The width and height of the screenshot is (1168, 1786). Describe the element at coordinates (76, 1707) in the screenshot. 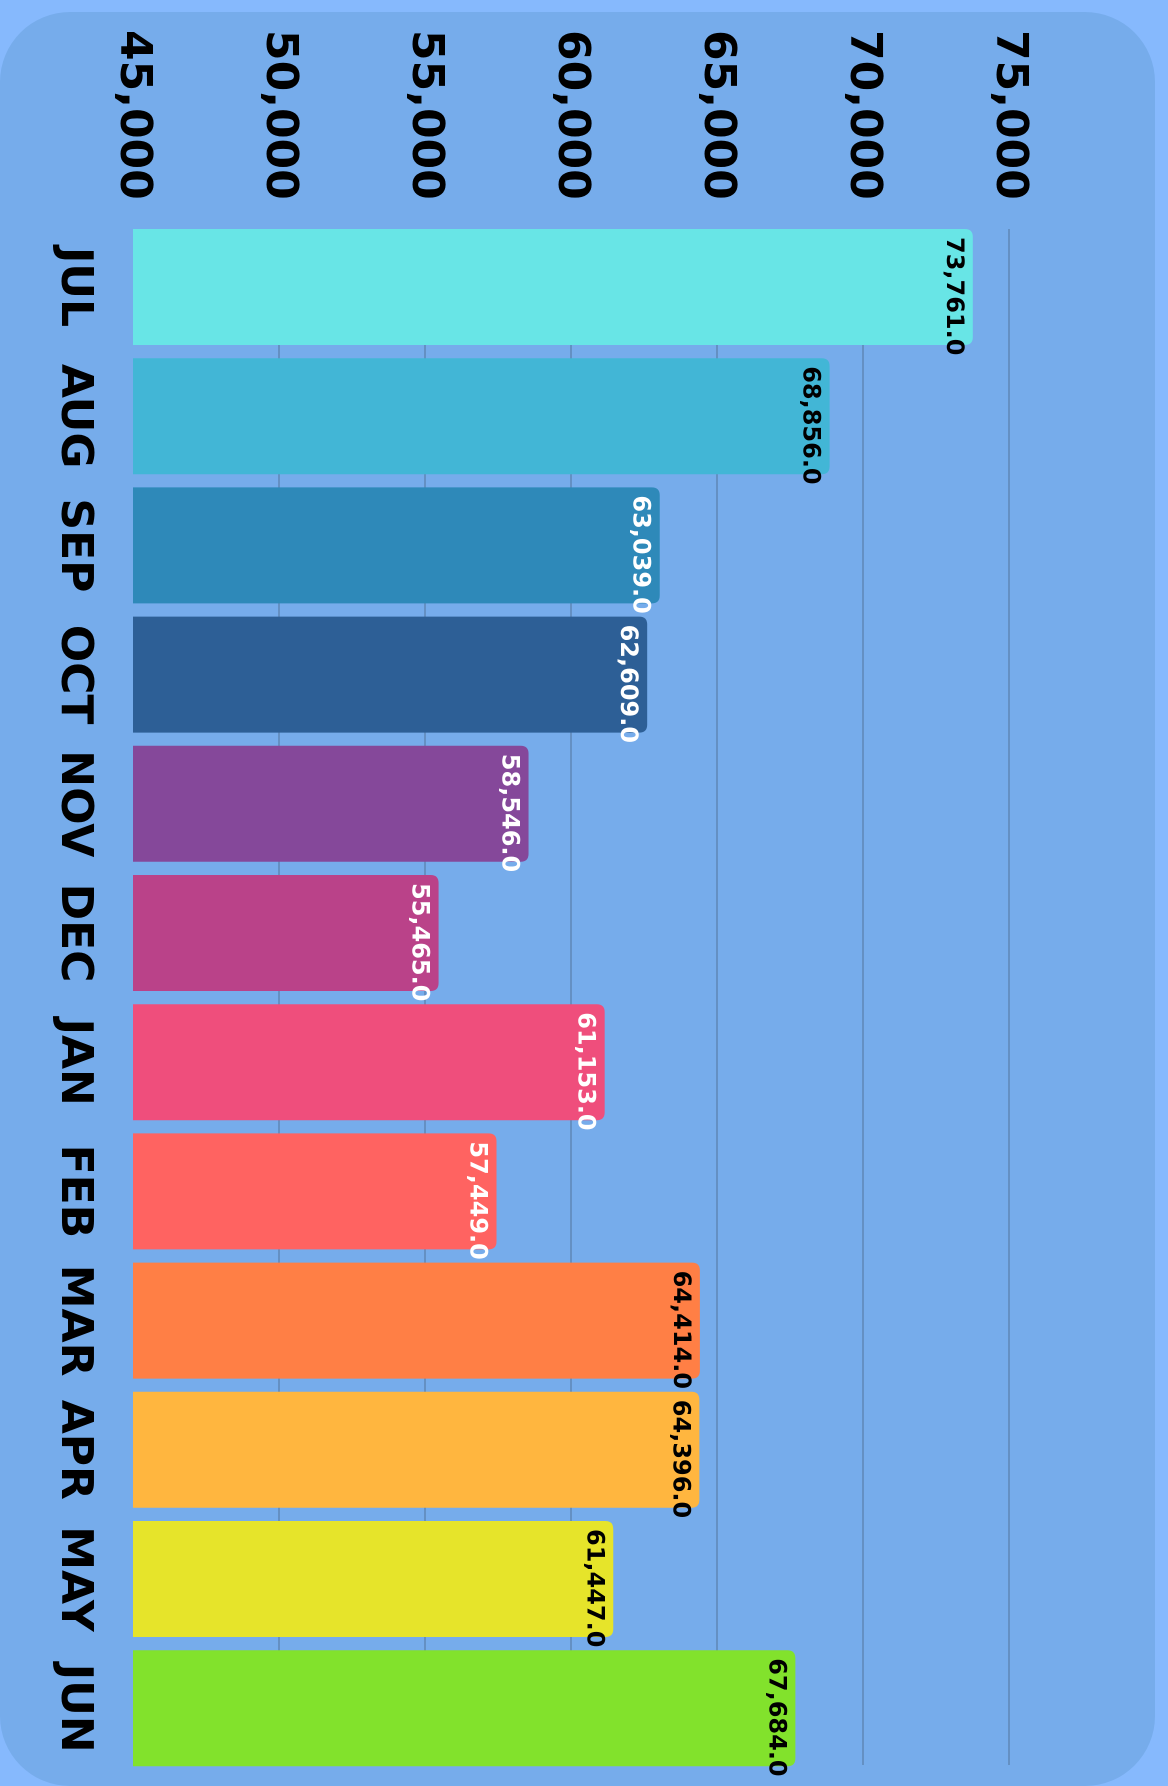

I see `category-label: JUN` at that location.